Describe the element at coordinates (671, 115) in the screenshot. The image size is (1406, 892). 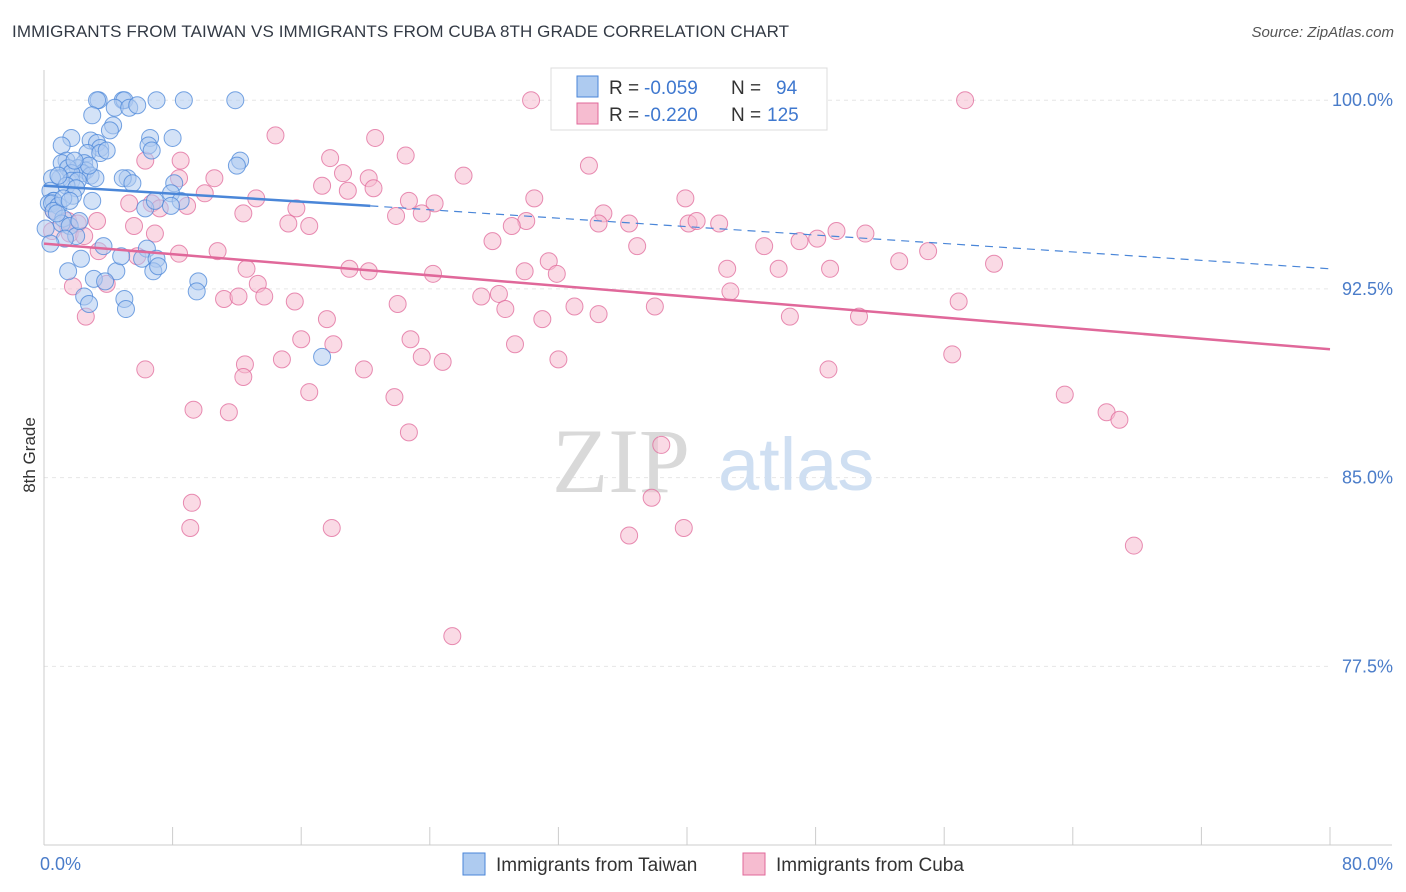
I see `legend-r-value-cuba: -0.220` at that location.